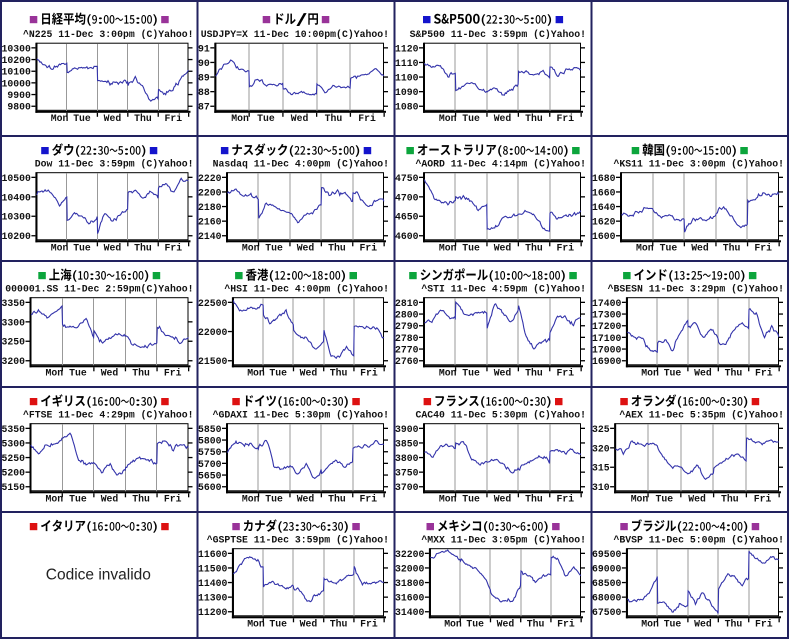 Image resolution: width=789 pixels, height=644 pixels. Describe the element at coordinates (14, 444) in the screenshot. I see `svg-text: 5300` at that location.